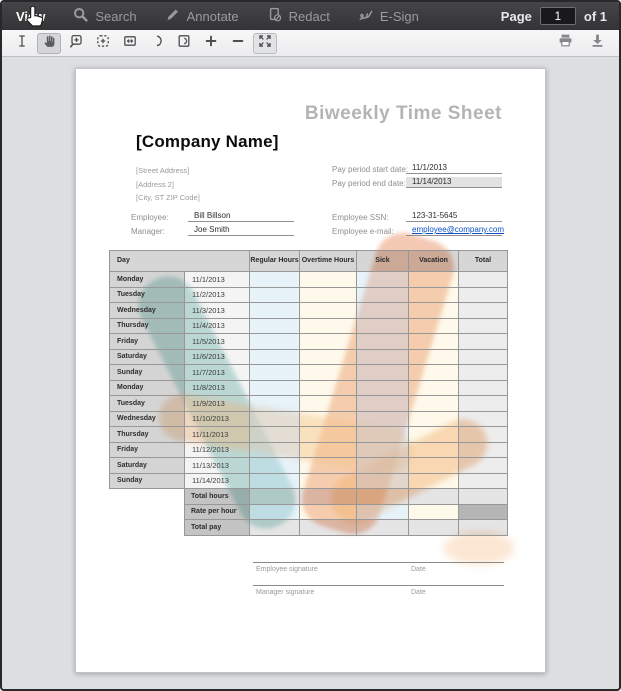  What do you see at coordinates (168, 197) in the screenshot?
I see `address-line-3: [City, ST ZIP Code]` at bounding box center [168, 197].